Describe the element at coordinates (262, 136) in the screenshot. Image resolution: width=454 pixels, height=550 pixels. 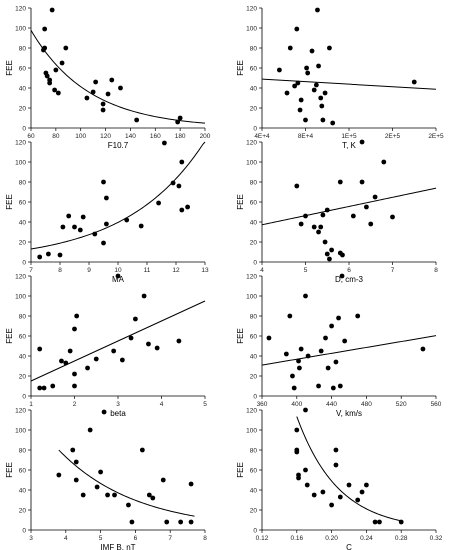
I see `x-tick-label: 4E+4` at that location.